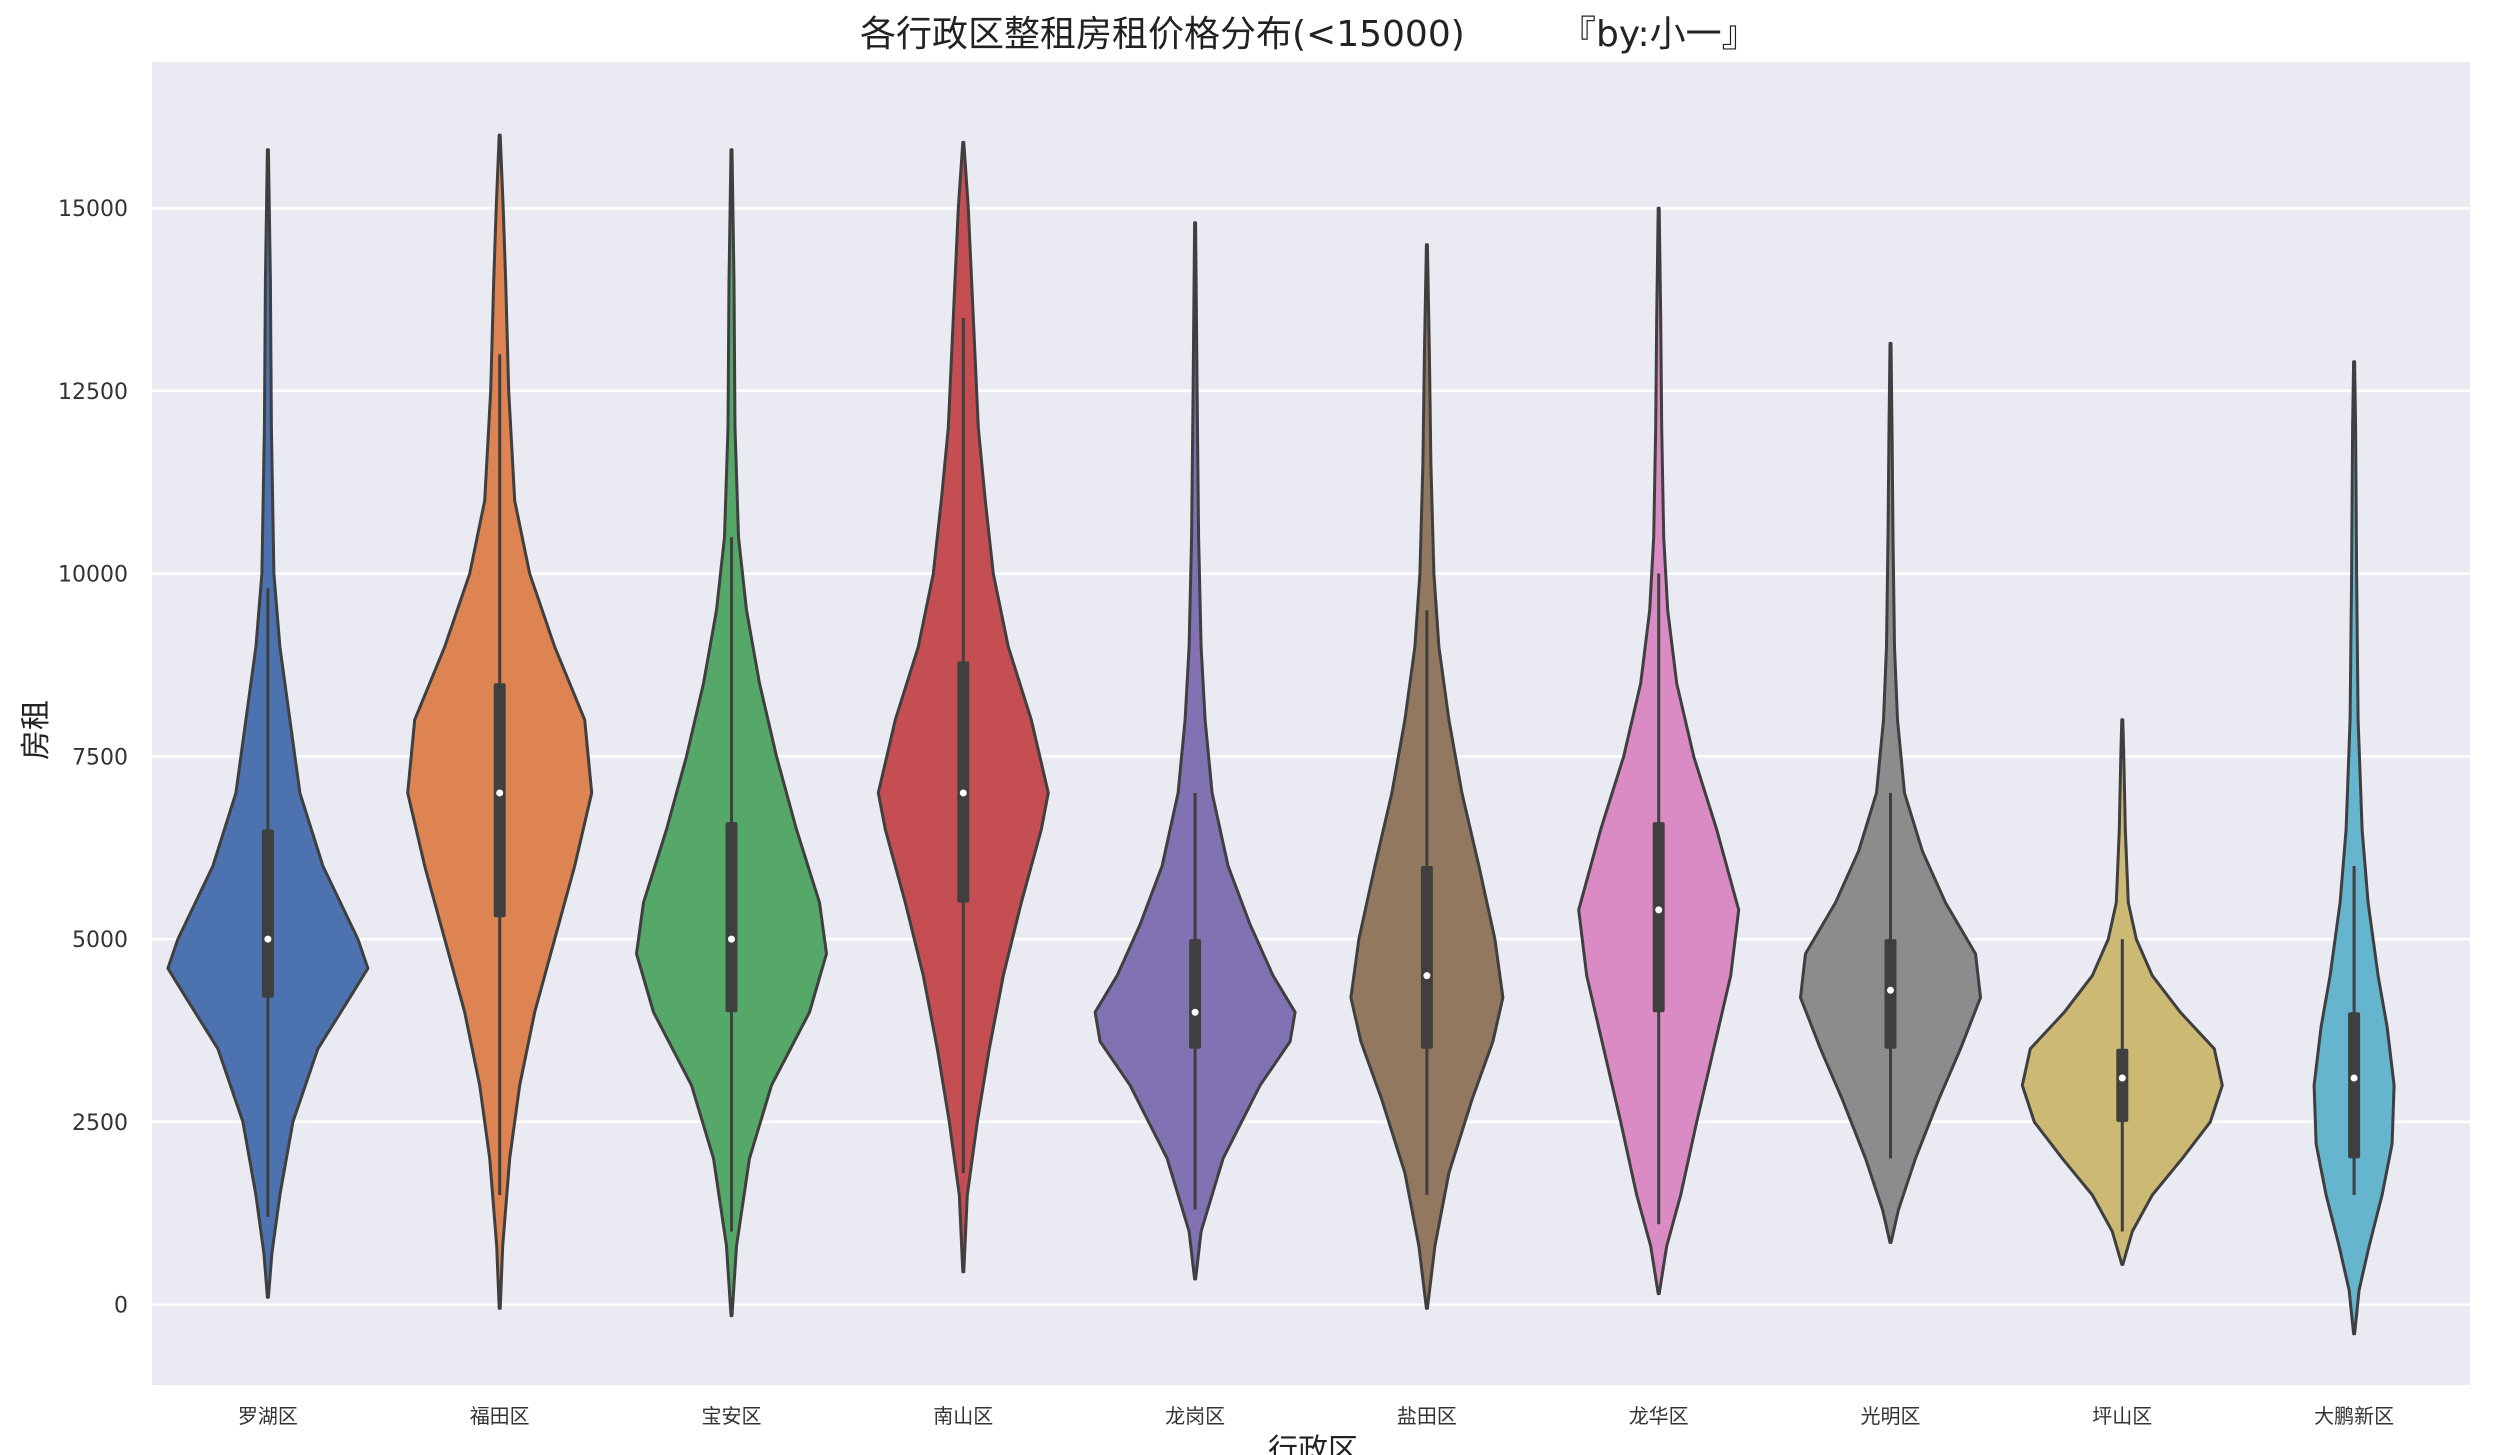 This screenshot has width=2504, height=1455. Describe the element at coordinates (1162, 34) in the screenshot. I see `chart-title: 各行政区整租房租价格分布(<15000)` at that location.